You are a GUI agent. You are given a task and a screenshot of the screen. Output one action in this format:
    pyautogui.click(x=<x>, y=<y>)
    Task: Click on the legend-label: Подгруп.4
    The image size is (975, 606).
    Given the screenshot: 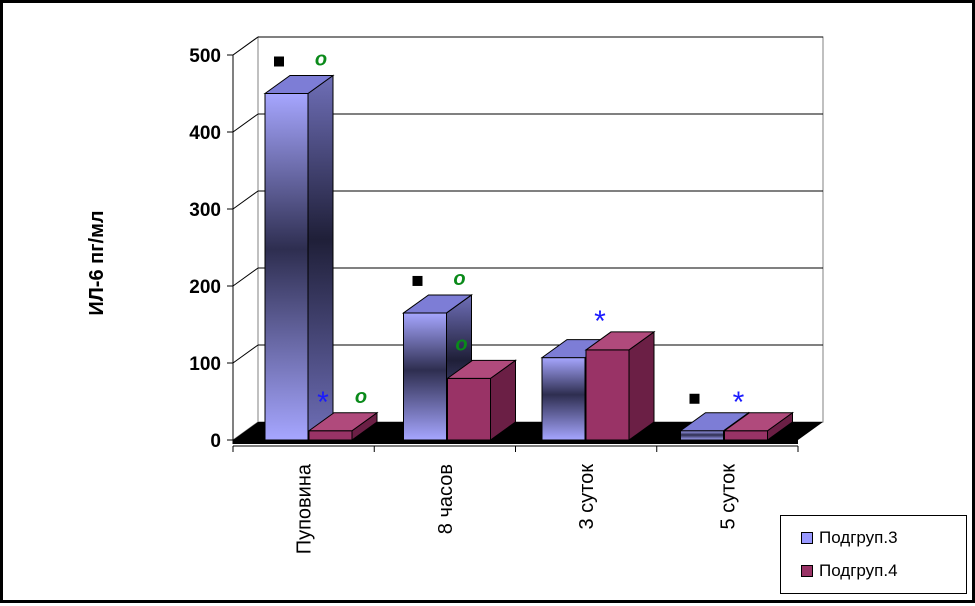 What is the action you would take?
    pyautogui.click(x=858, y=570)
    